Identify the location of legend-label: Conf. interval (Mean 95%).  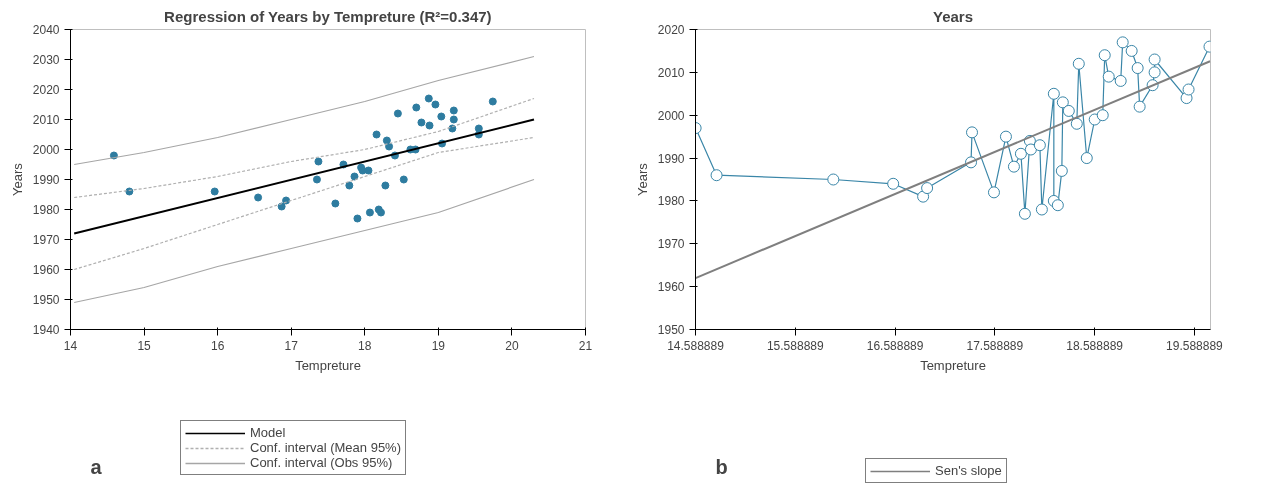
(326, 447).